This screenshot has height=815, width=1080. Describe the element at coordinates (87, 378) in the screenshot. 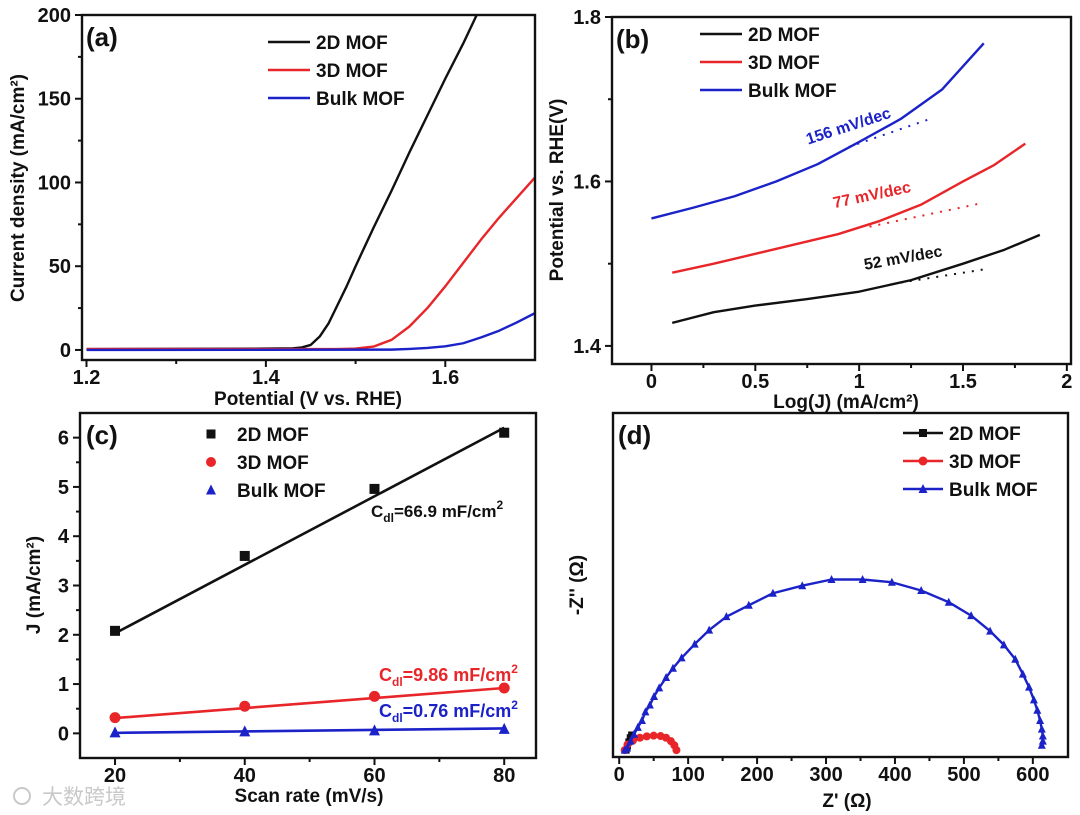

I see `x-tick-label: 1.2` at that location.